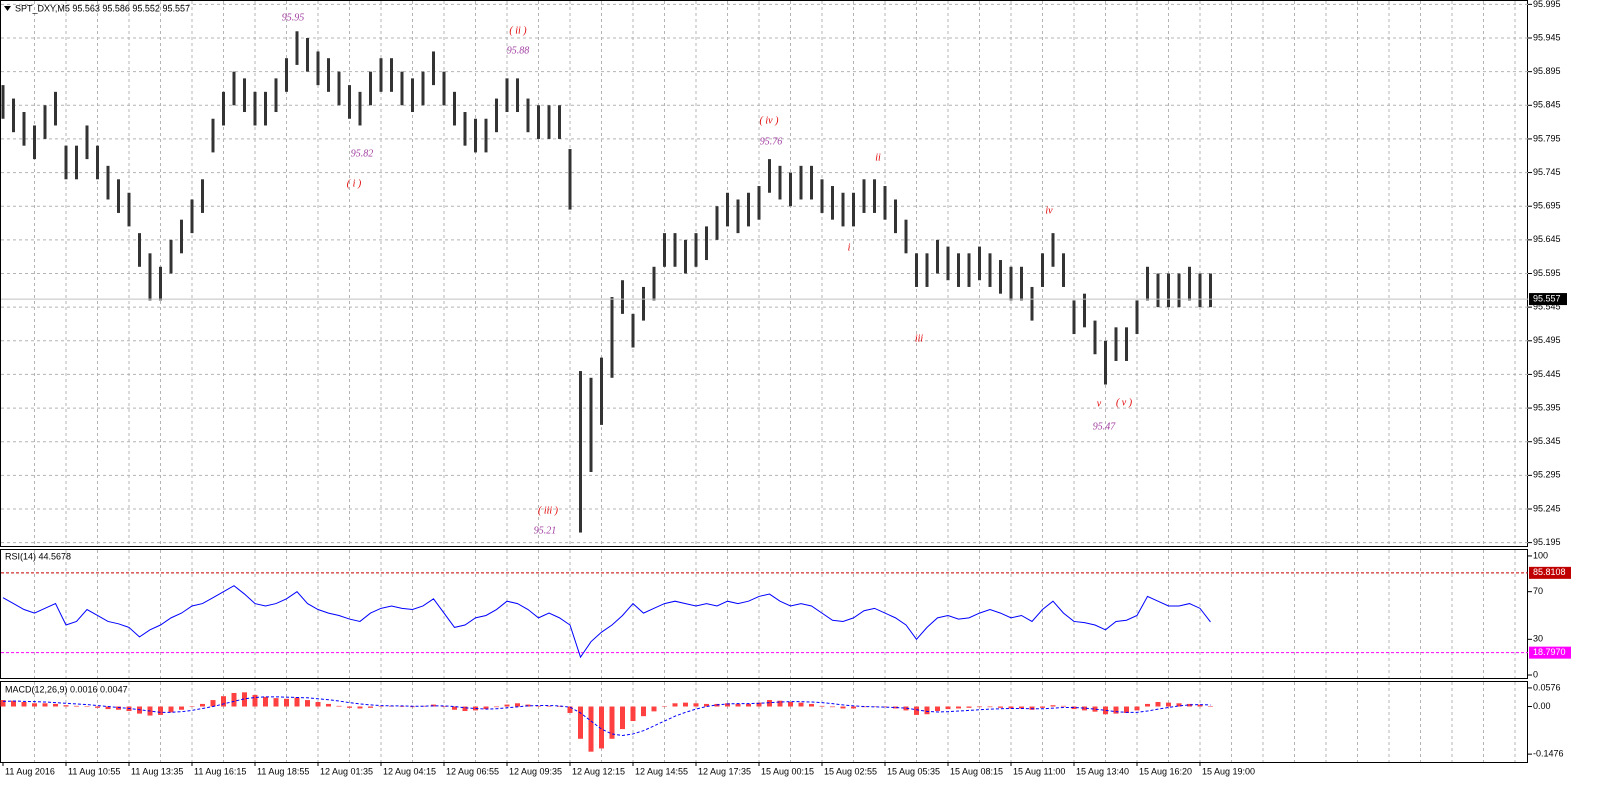 Image resolution: width=1597 pixels, height=795 pixels. What do you see at coordinates (919, 338) in the screenshot?
I see `wave-annotation: iii` at bounding box center [919, 338].